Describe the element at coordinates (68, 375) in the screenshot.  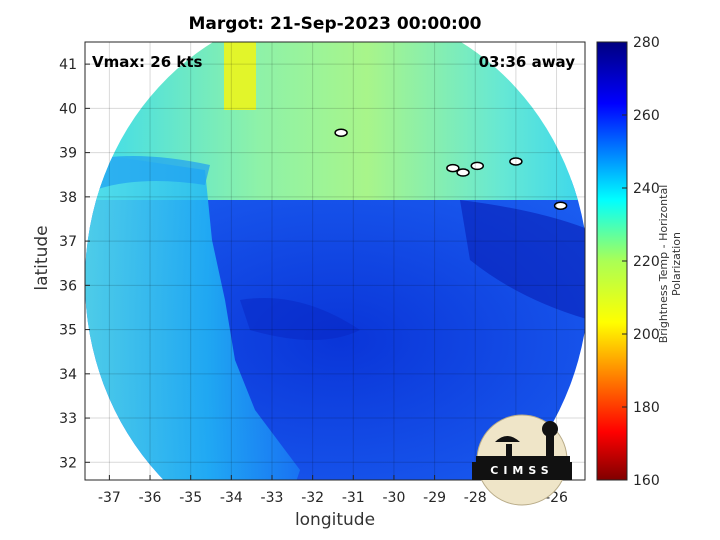
I see `y-tick-label: 34` at that location.